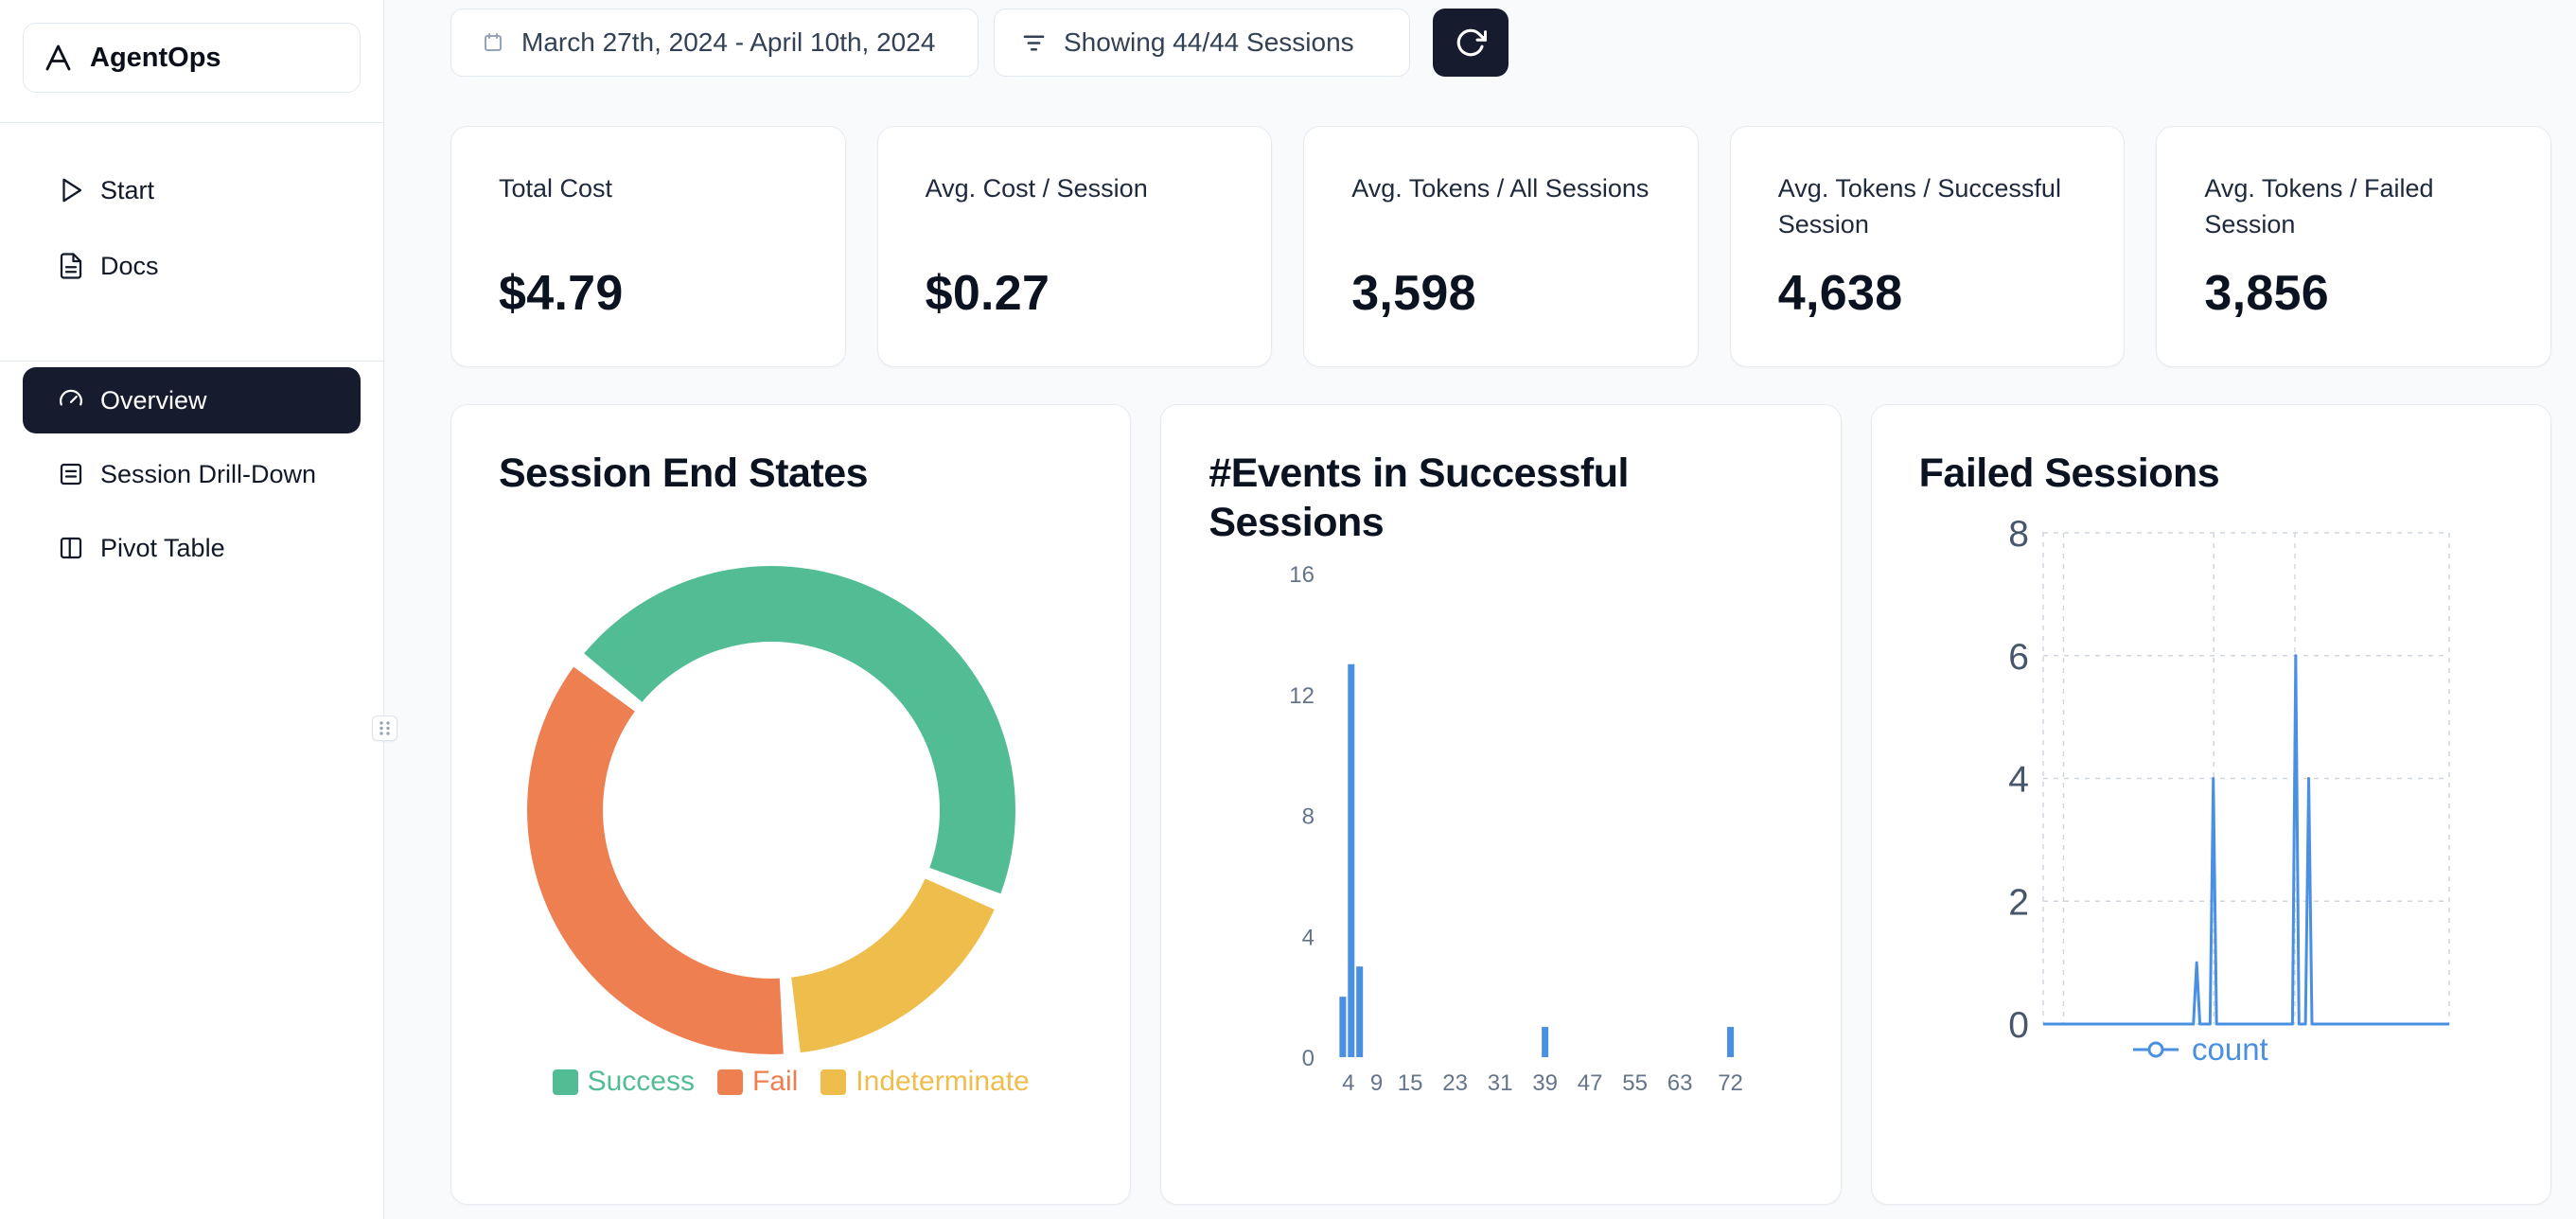 The image size is (2576, 1219). I want to click on legend-item-success: Success, so click(623, 1082).